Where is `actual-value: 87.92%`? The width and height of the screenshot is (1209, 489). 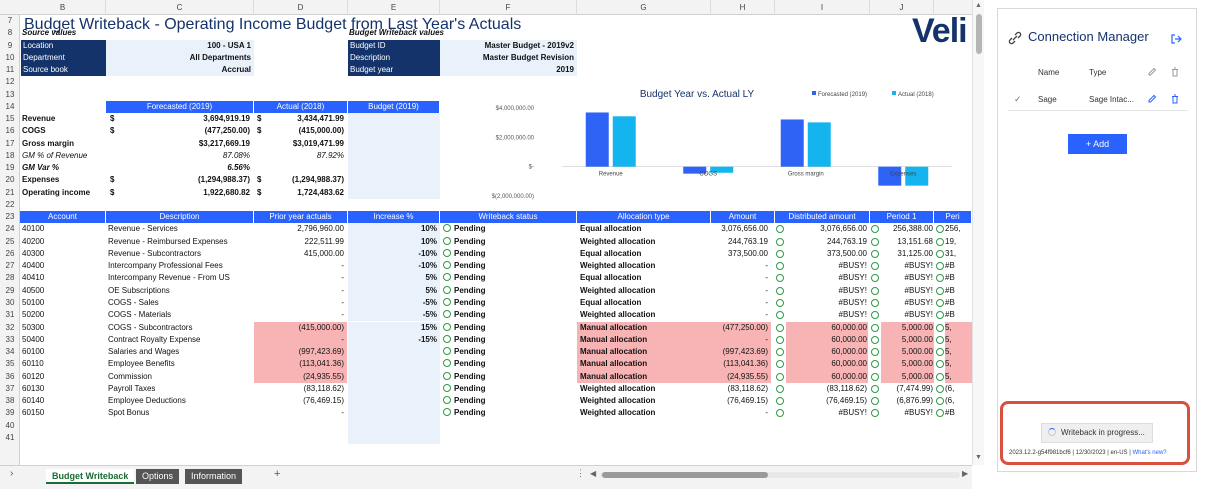 actual-value: 87.92% is located at coordinates (330, 155).